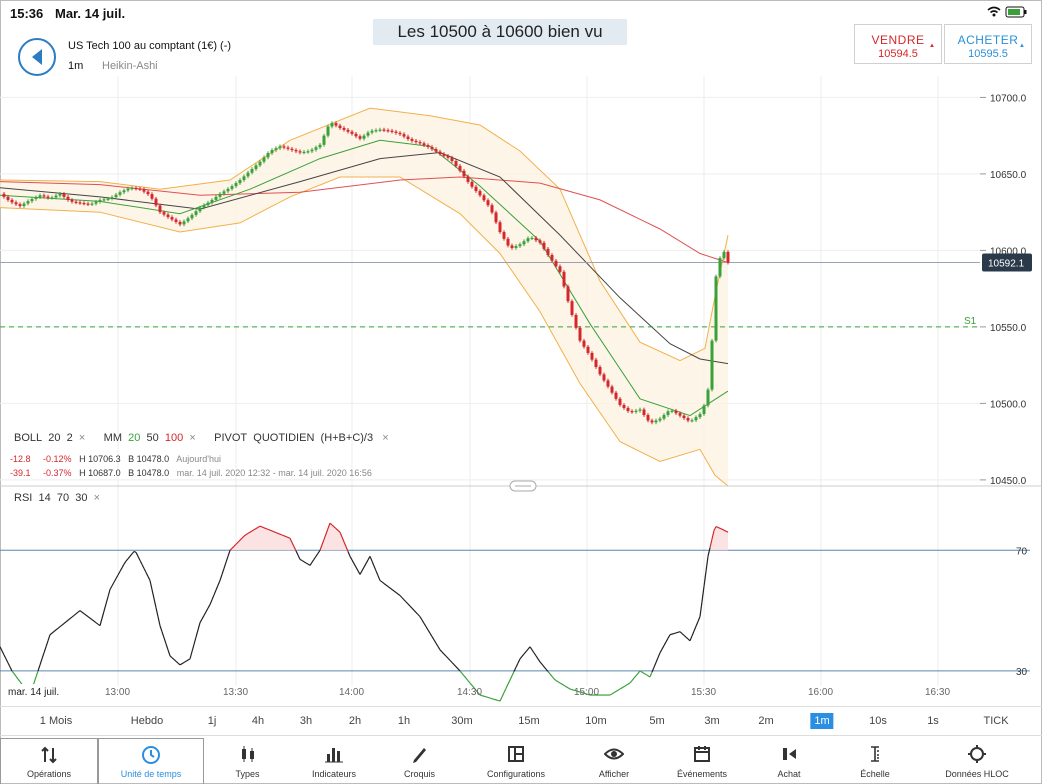 The image size is (1042, 784). What do you see at coordinates (23, 498) in the screenshot?
I see `rsi-label: RSI` at bounding box center [23, 498].